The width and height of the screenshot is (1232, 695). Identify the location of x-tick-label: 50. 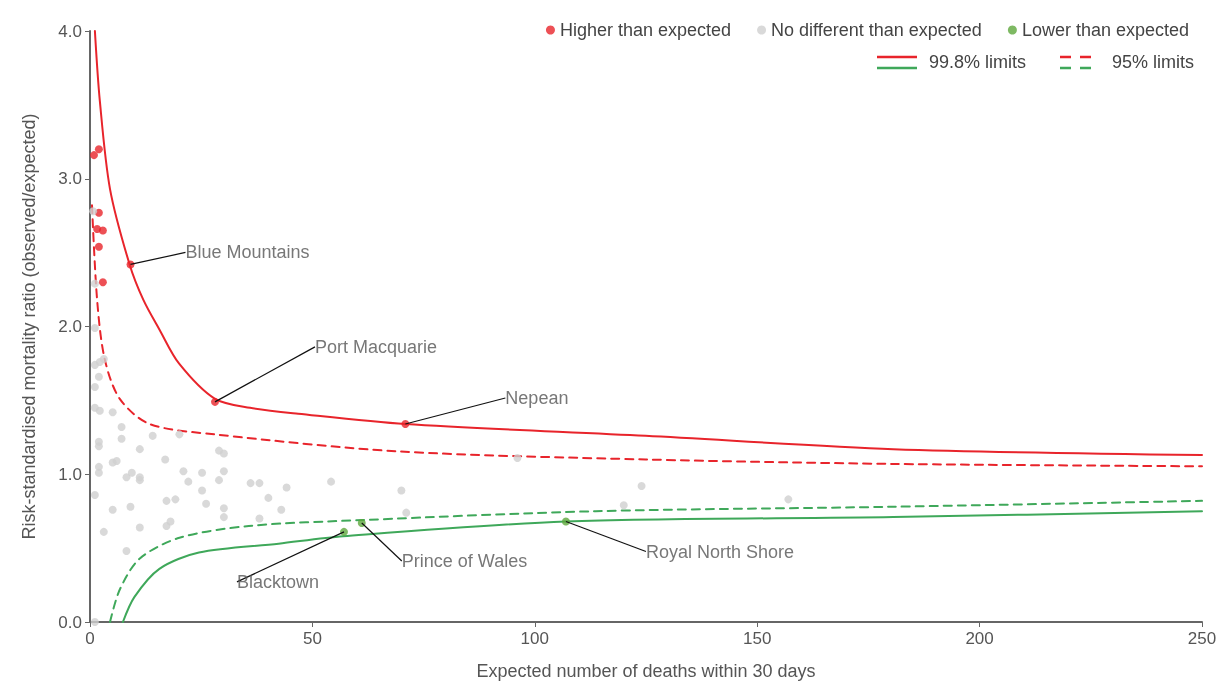
(312, 638).